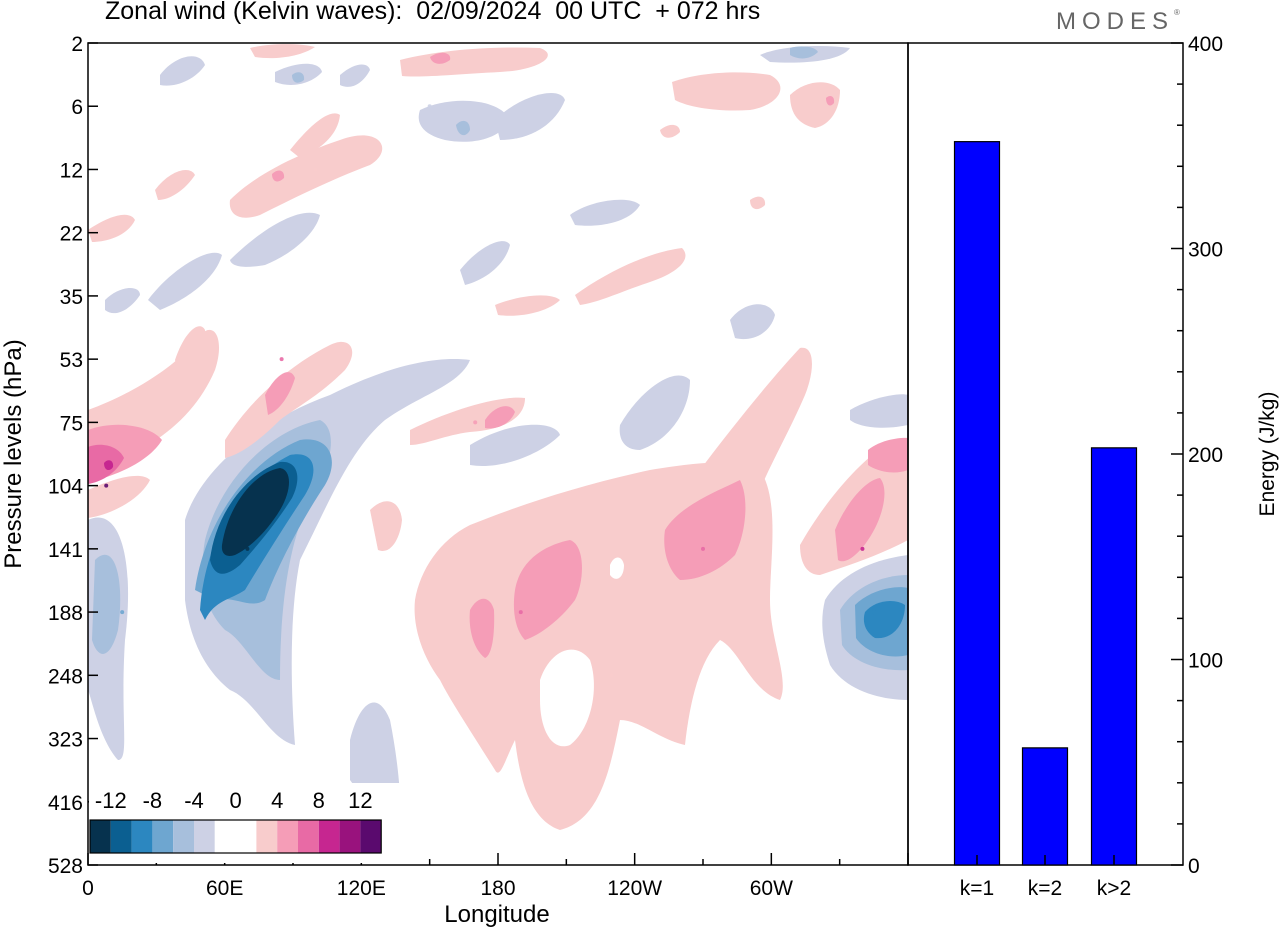  Describe the element at coordinates (65, 740) in the screenshot. I see `pressure-tick-label: 323` at that location.